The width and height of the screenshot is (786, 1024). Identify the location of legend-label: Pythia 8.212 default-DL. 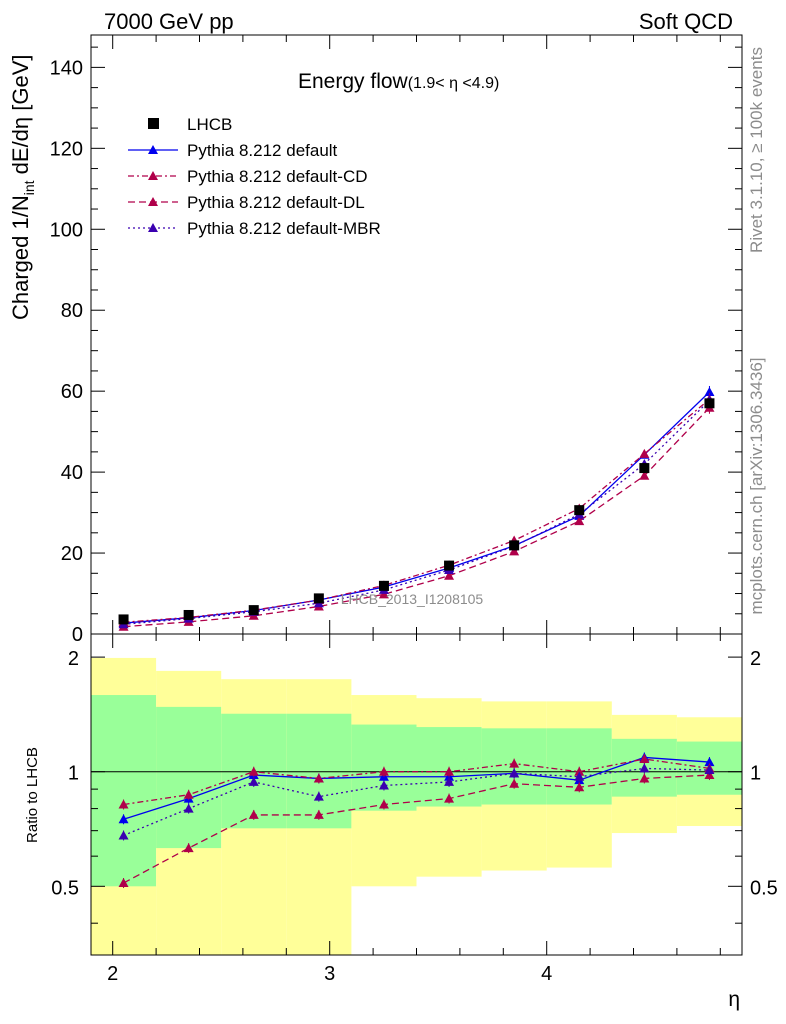
(276, 202).